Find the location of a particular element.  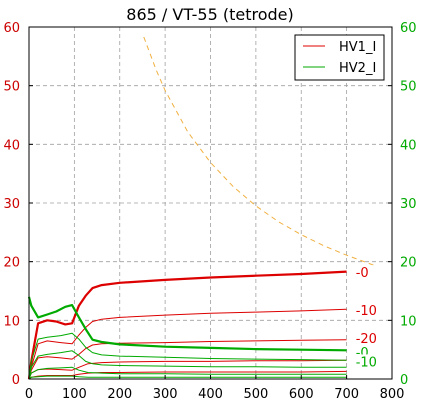

y2-tick-label-4: 40 is located at coordinates (408, 145).